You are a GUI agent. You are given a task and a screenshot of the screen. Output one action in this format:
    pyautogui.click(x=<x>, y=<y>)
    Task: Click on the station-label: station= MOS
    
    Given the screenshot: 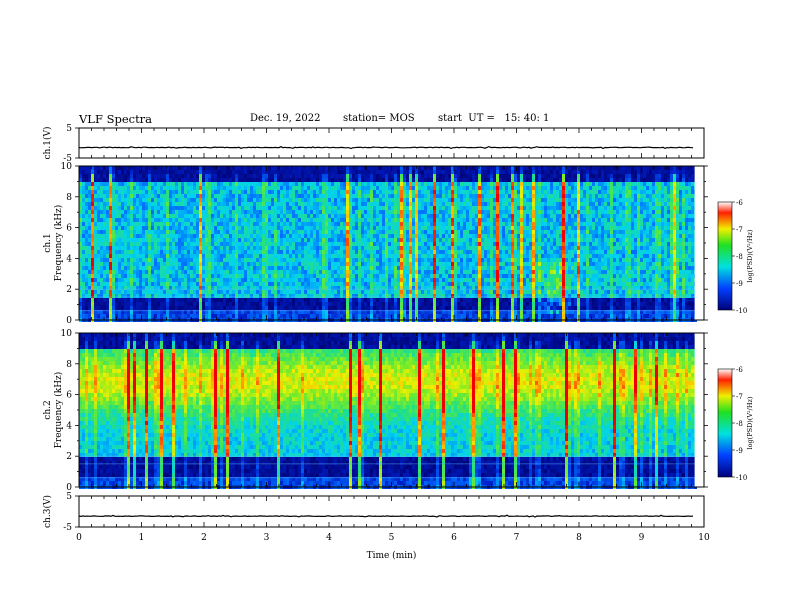 What is the action you would take?
    pyautogui.click(x=379, y=118)
    